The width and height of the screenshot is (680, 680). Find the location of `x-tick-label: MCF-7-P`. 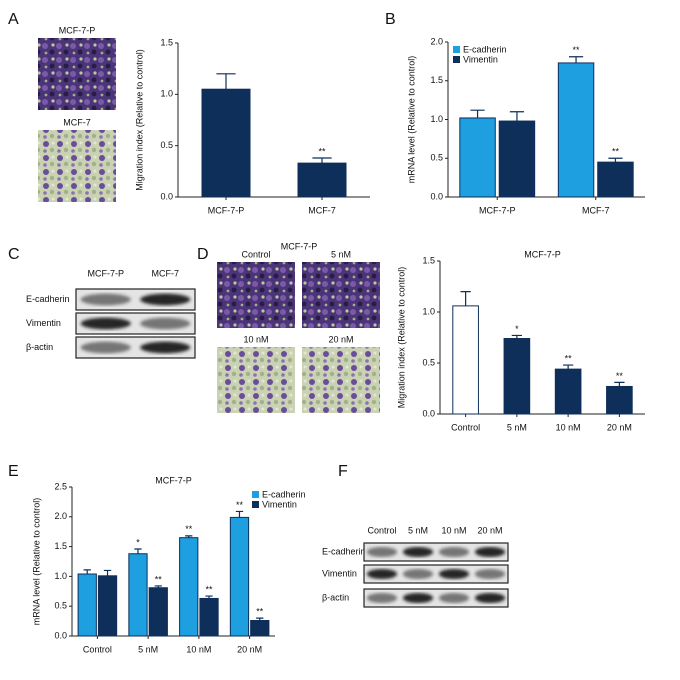

x-tick-label: MCF-7-P is located at coordinates (226, 210).